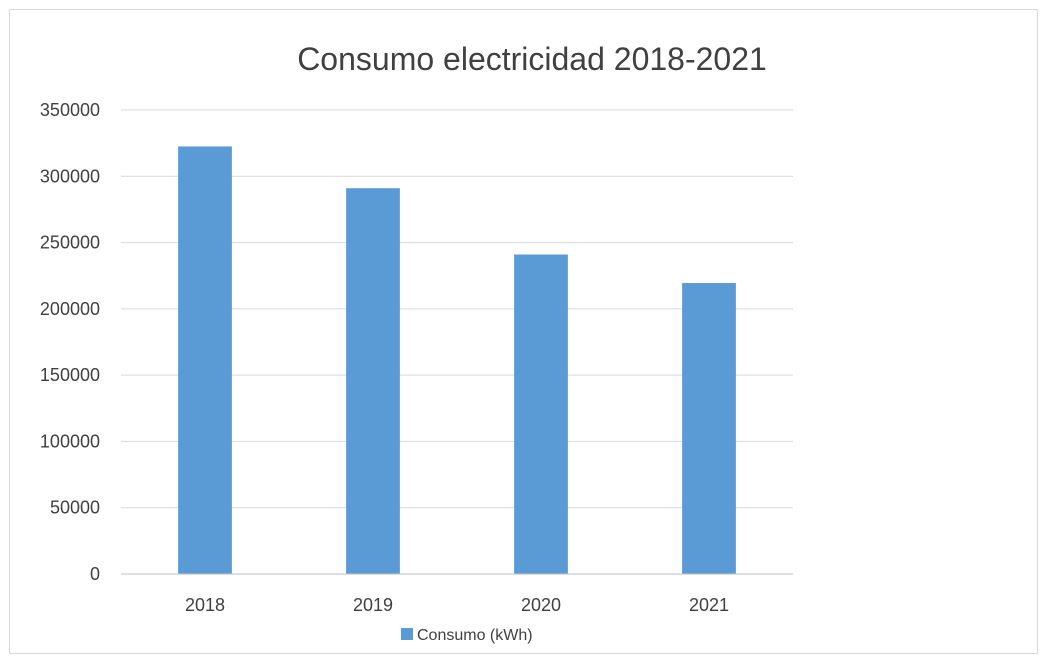 The height and width of the screenshot is (657, 1048). What do you see at coordinates (70, 309) in the screenshot?
I see `y-tick-label: 200000` at bounding box center [70, 309].